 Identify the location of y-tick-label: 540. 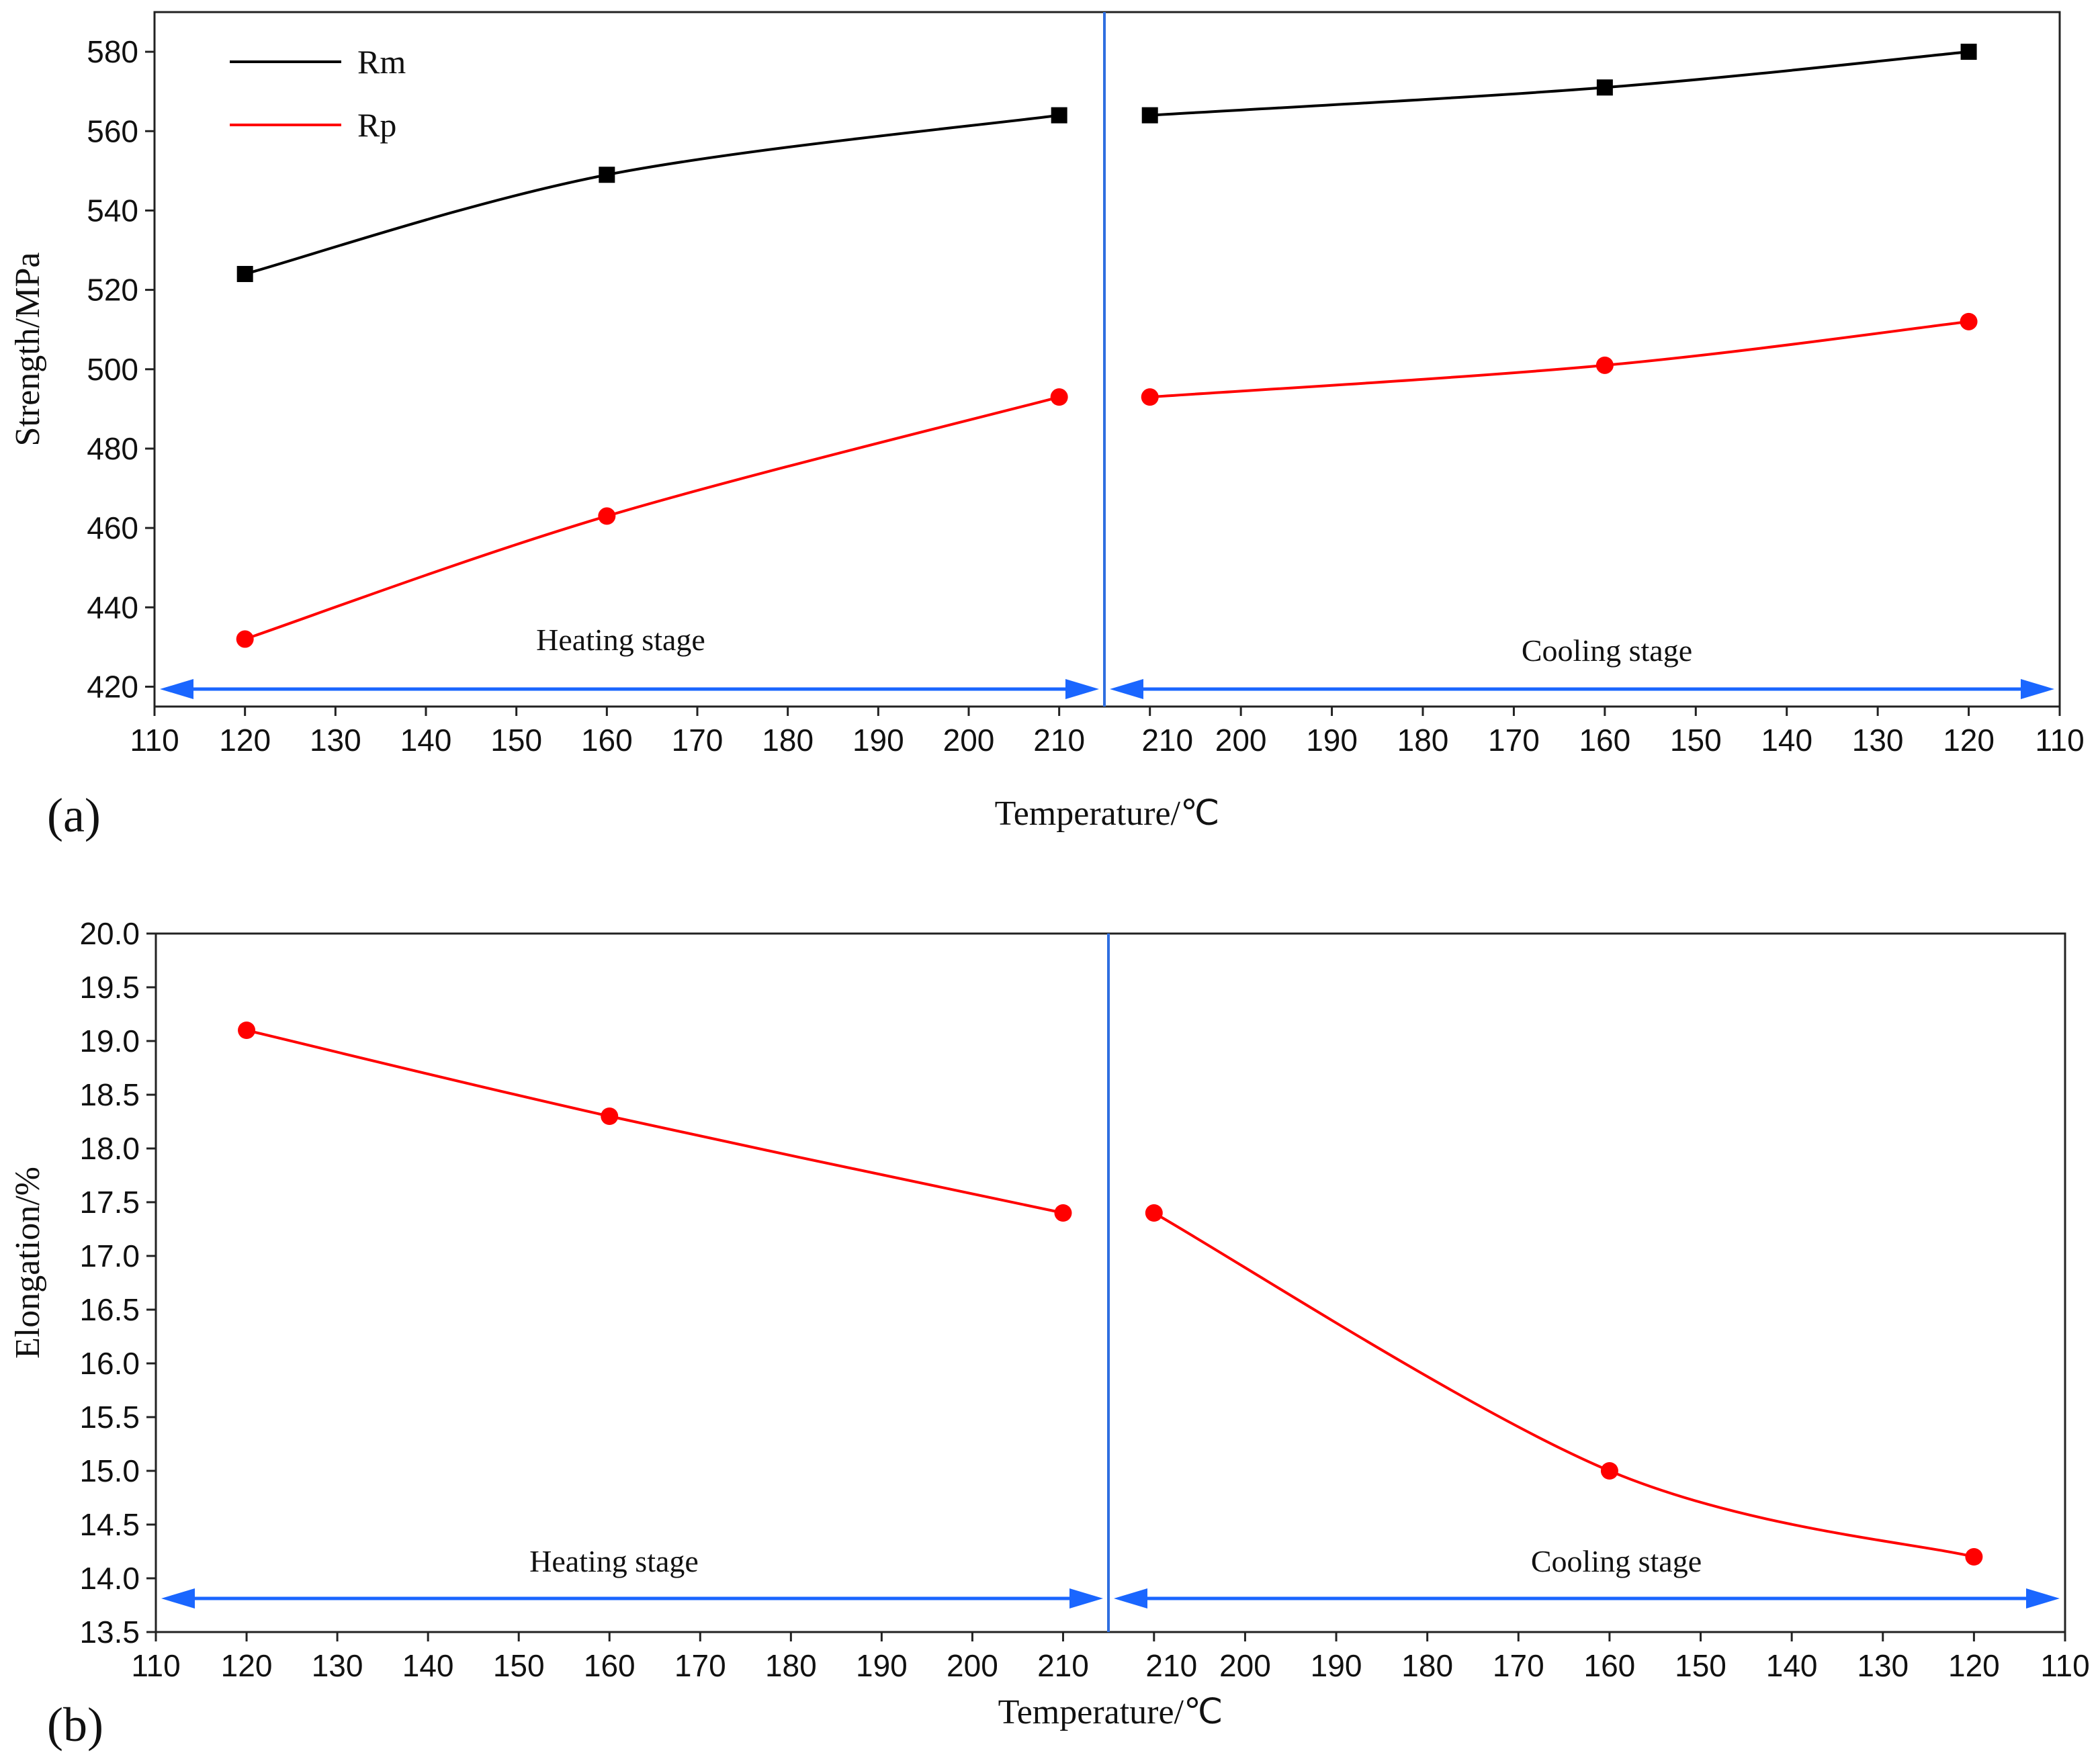
(112, 210).